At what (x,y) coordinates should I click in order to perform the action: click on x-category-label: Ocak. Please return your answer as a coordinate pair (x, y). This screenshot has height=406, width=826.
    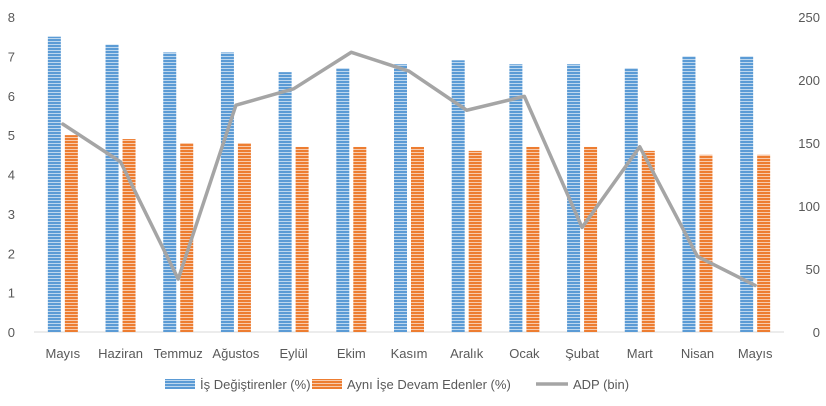
    Looking at the image, I should click on (524, 353).